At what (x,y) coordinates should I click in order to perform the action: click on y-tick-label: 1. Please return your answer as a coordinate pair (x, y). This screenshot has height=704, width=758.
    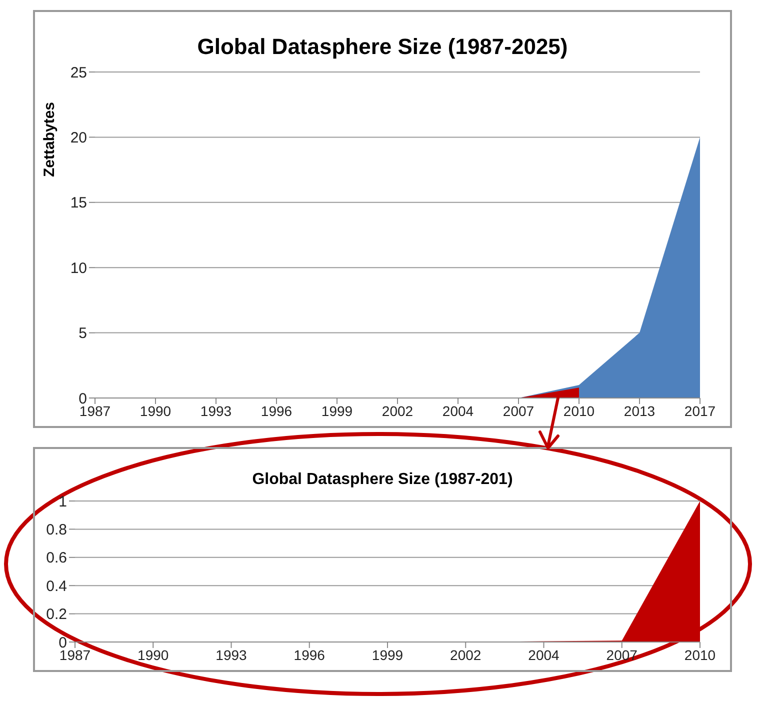
    Looking at the image, I should click on (62, 501).